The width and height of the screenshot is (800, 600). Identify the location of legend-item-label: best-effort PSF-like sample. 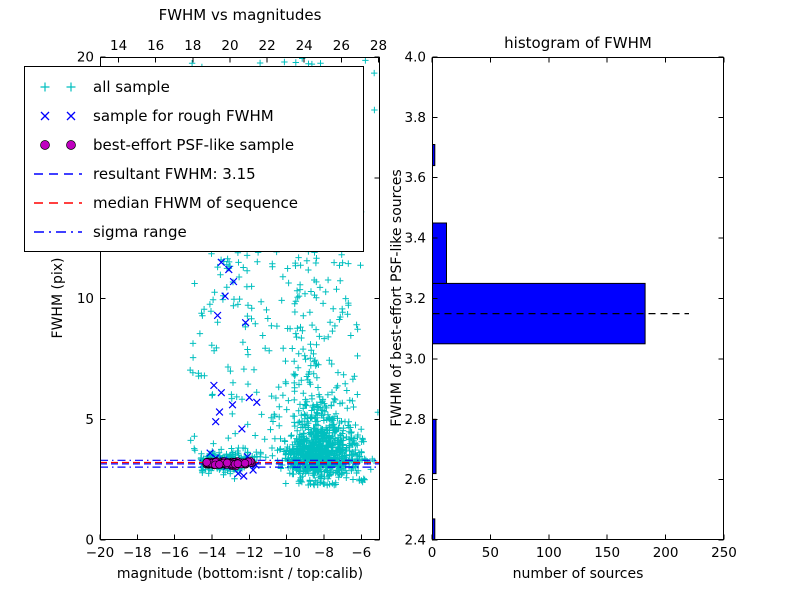
(194, 144).